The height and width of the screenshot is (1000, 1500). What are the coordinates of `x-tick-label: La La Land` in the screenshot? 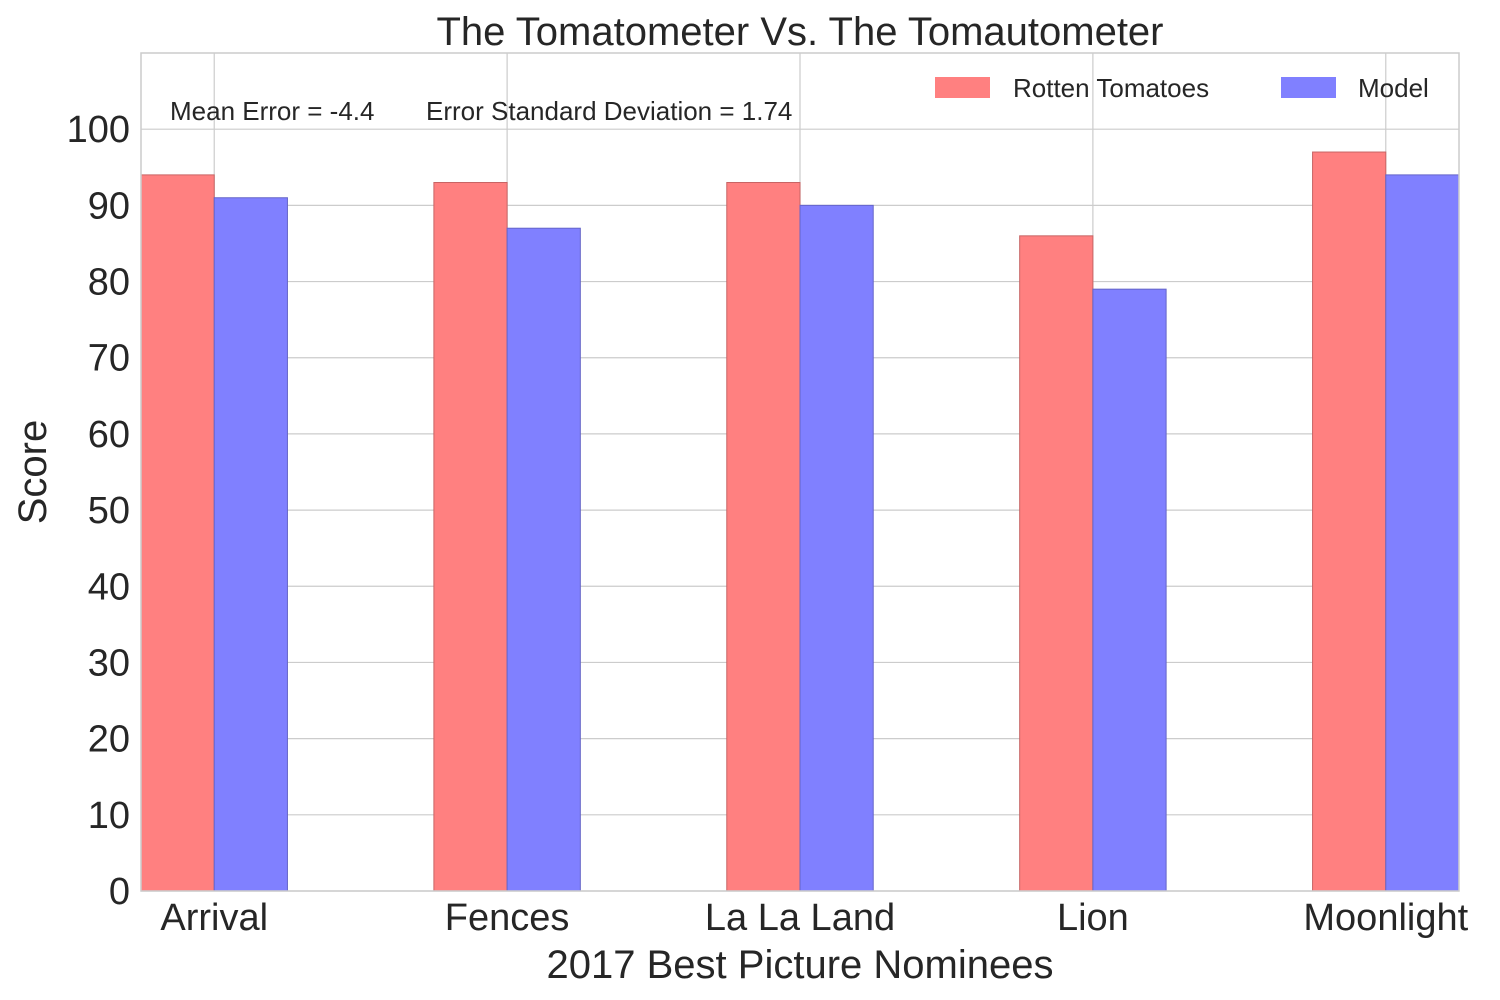 It's located at (800, 918).